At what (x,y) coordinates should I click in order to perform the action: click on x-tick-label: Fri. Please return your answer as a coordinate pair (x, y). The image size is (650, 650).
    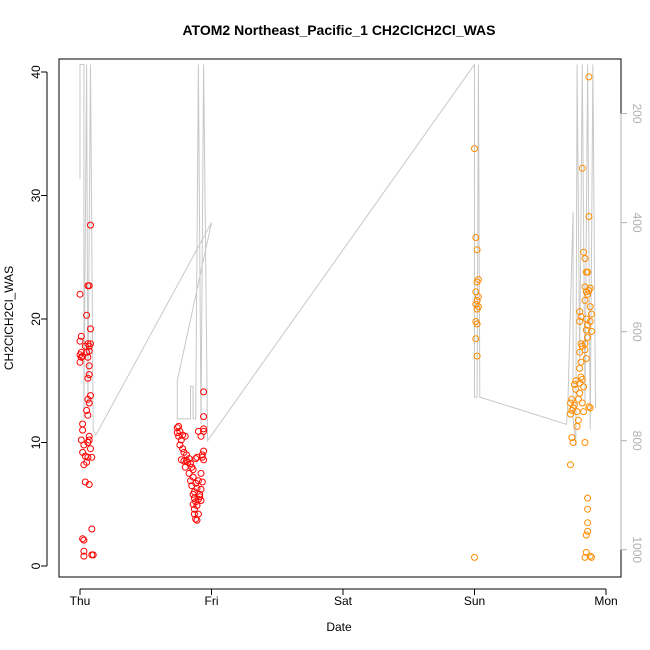
    Looking at the image, I should click on (212, 601).